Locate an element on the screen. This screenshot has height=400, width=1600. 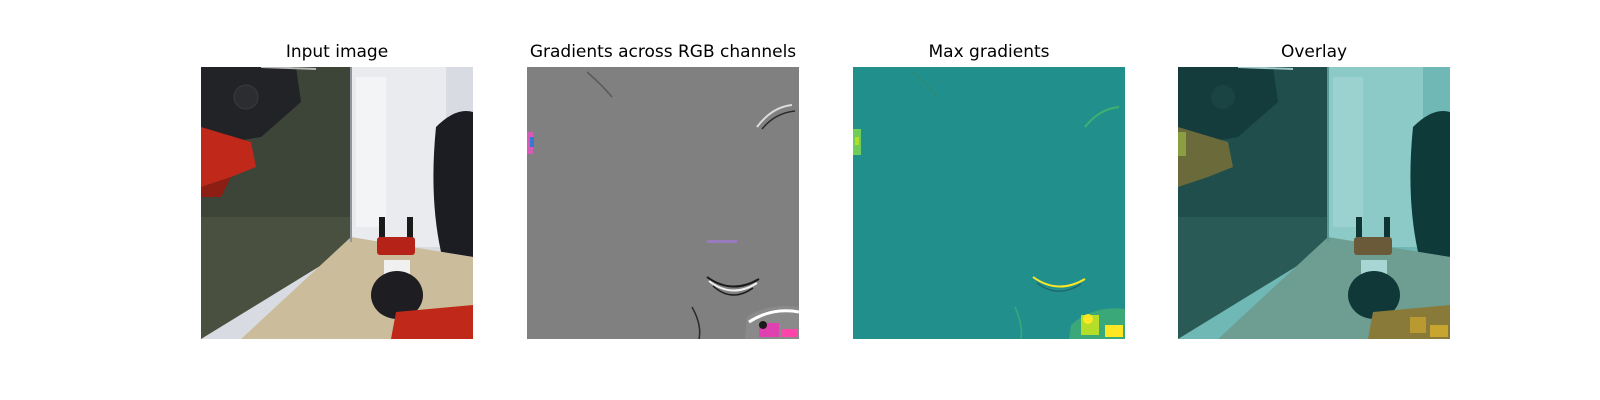
input-image is located at coordinates (337, 203).